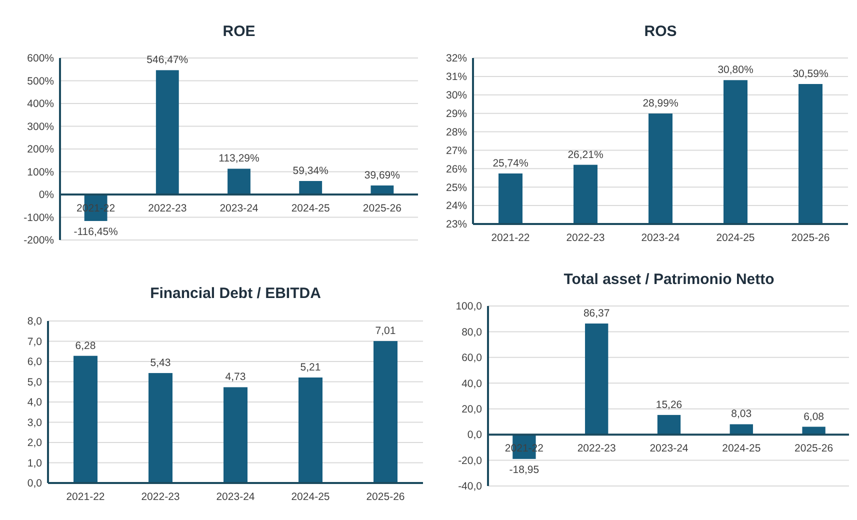 This screenshot has width=857, height=520. I want to click on y-tick-label: 29%, so click(456, 114).